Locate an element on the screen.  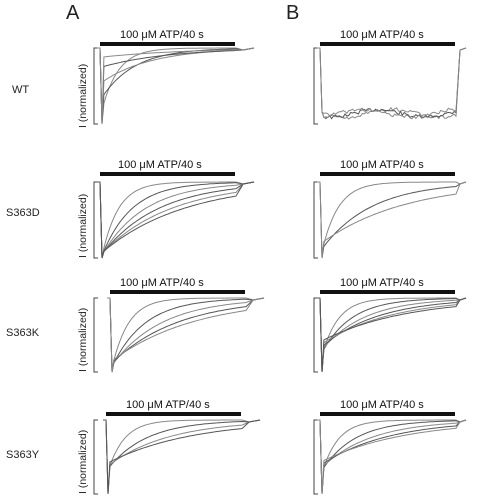
stimulus-bar-wt-b is located at coordinates (387, 44).